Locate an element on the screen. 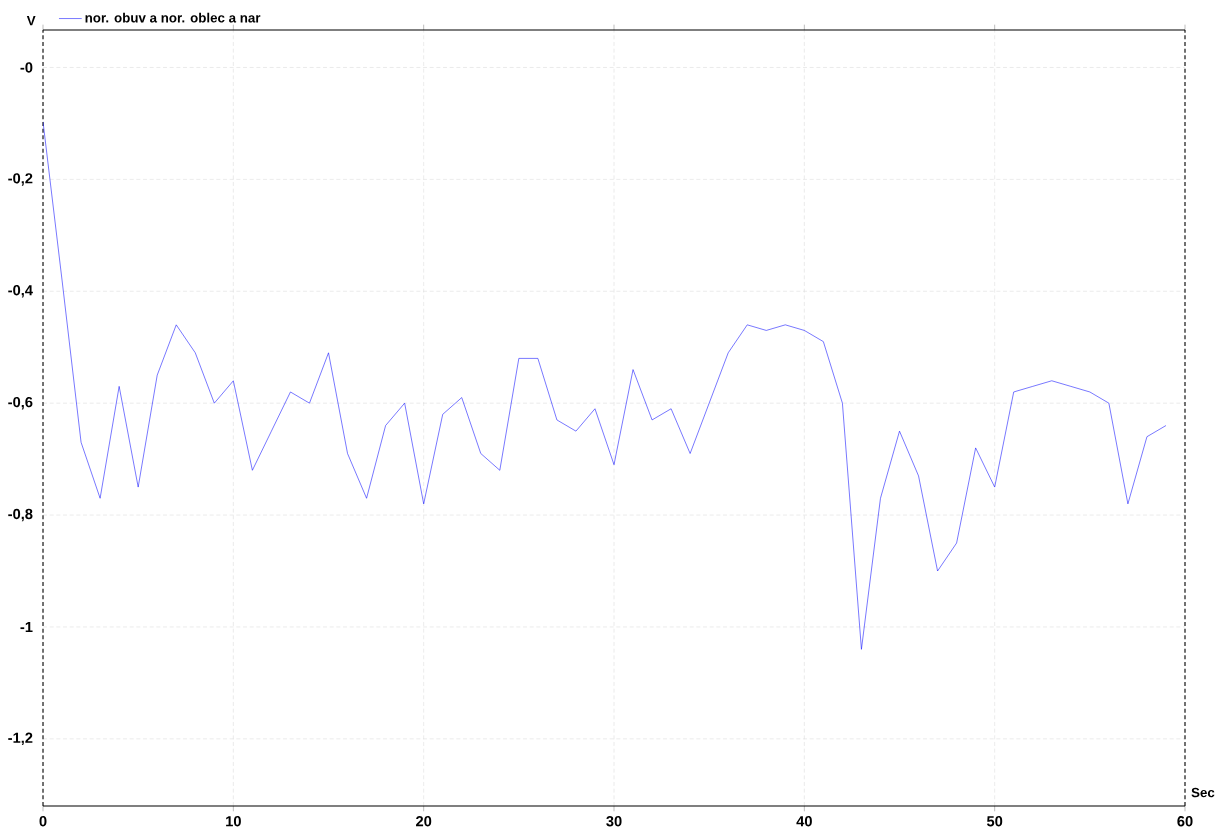 This screenshot has width=1219, height=837. y-tick-label: -0,6 is located at coordinates (20, 403).